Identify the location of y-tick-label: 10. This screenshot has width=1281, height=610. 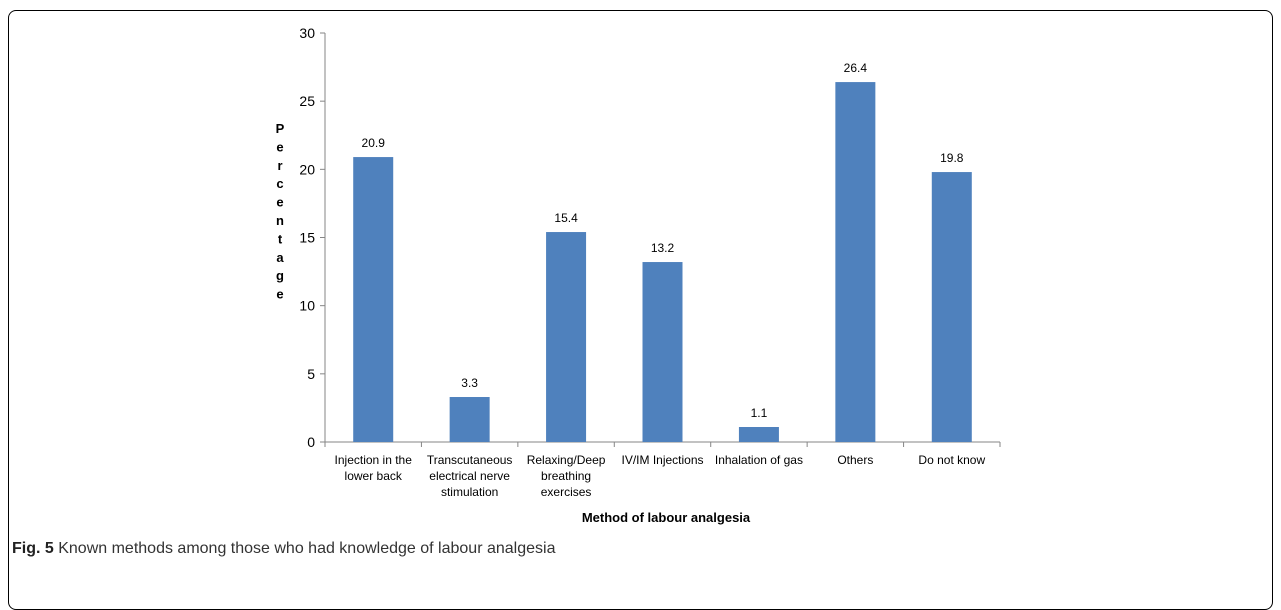
(307, 306).